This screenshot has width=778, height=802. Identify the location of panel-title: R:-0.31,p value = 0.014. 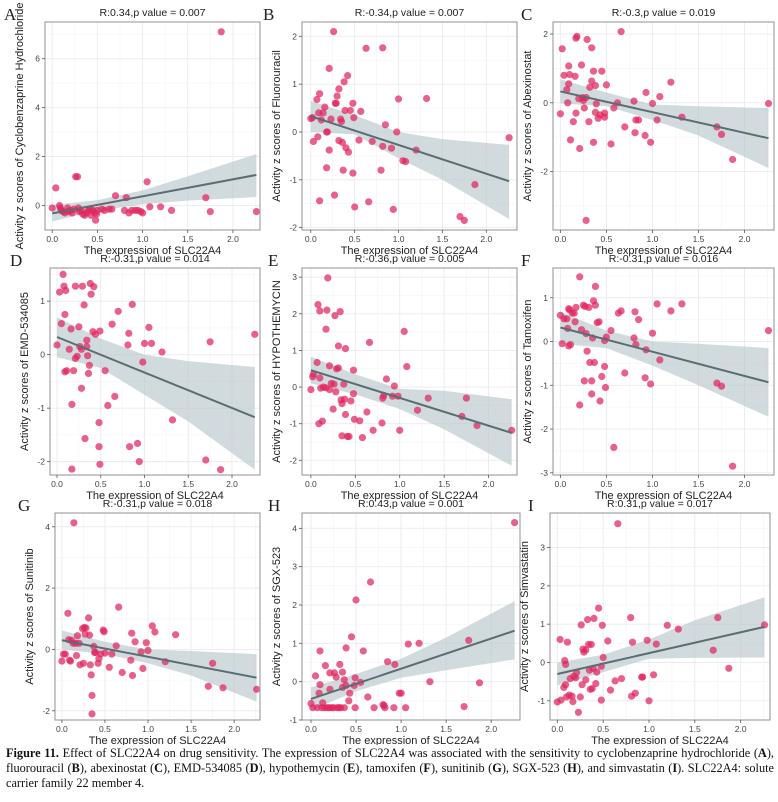
(155, 259).